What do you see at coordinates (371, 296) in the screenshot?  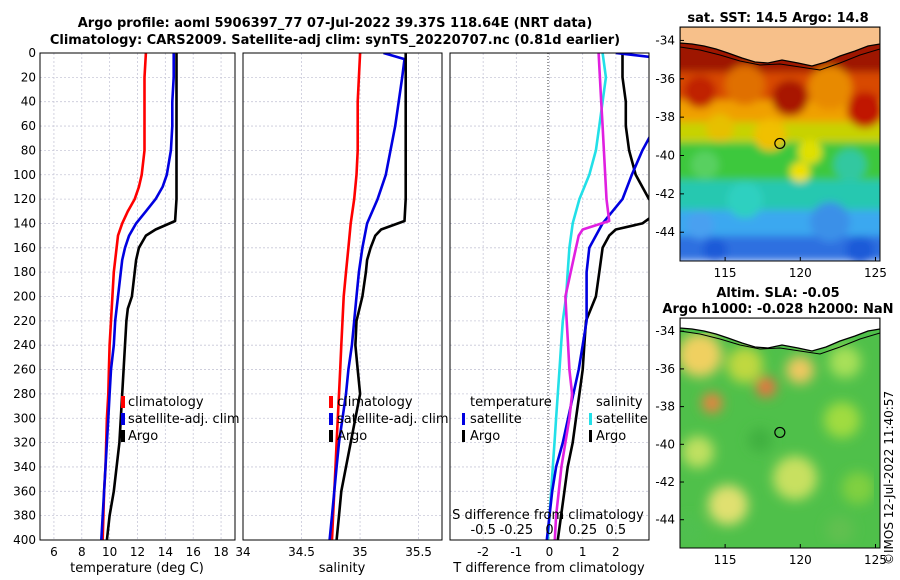 I see `series-line-argo` at bounding box center [371, 296].